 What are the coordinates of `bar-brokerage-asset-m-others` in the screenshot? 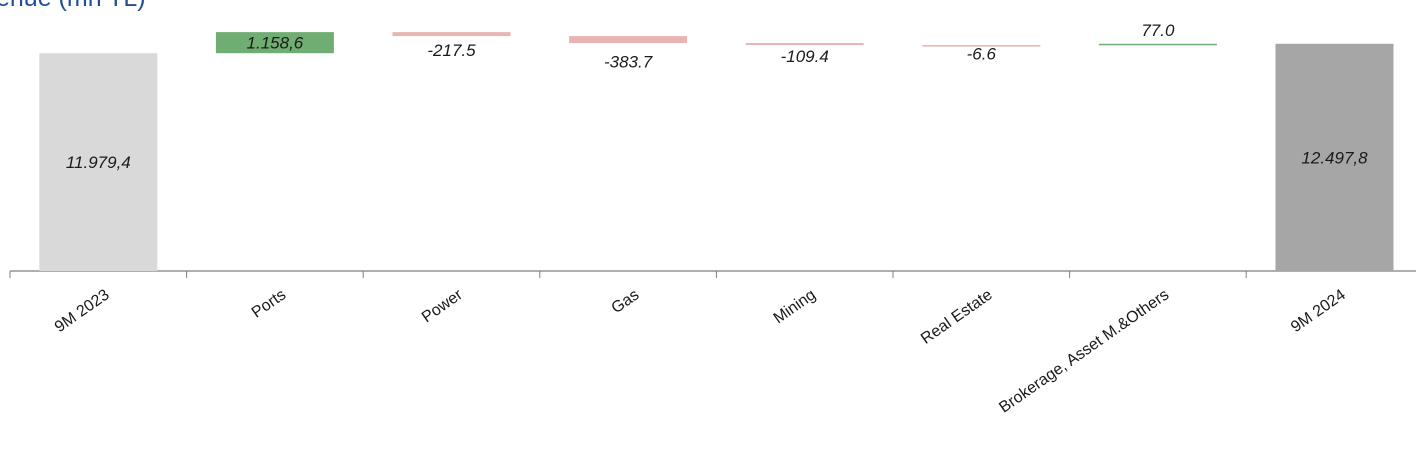 It's located at (1157, 44).